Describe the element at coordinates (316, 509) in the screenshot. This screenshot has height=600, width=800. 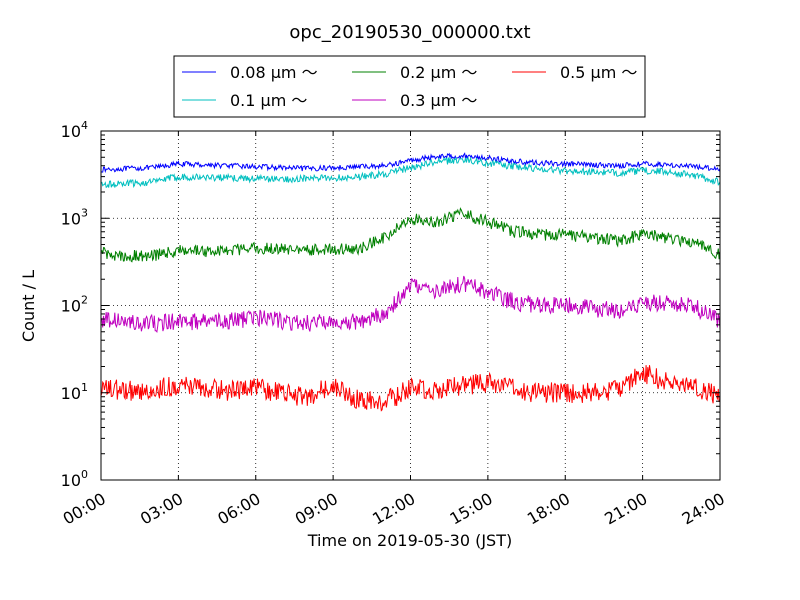
I see `x-tick-label: 09:00` at that location.